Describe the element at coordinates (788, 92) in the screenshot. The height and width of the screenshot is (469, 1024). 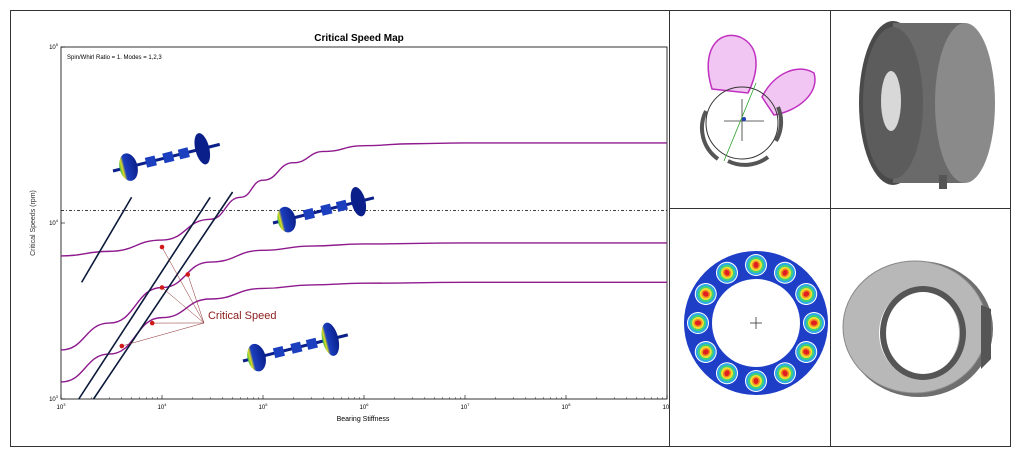
I see `pressure-lobe-right` at that location.